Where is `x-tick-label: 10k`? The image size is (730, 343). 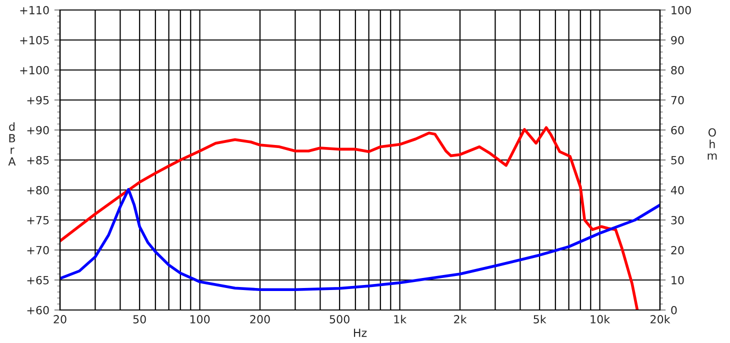
x-tick-label: 10k is located at coordinates (600, 319).